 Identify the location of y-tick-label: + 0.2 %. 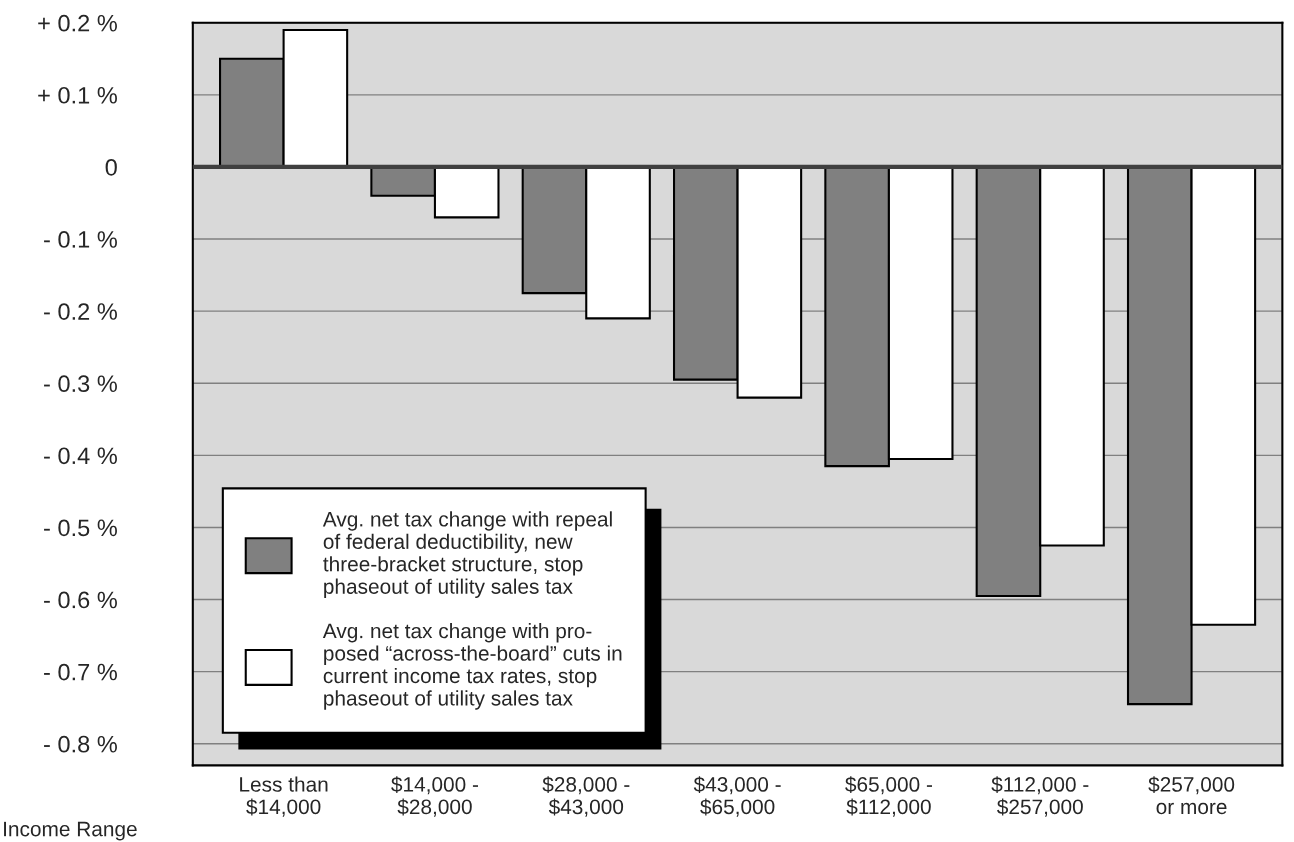
(77, 23).